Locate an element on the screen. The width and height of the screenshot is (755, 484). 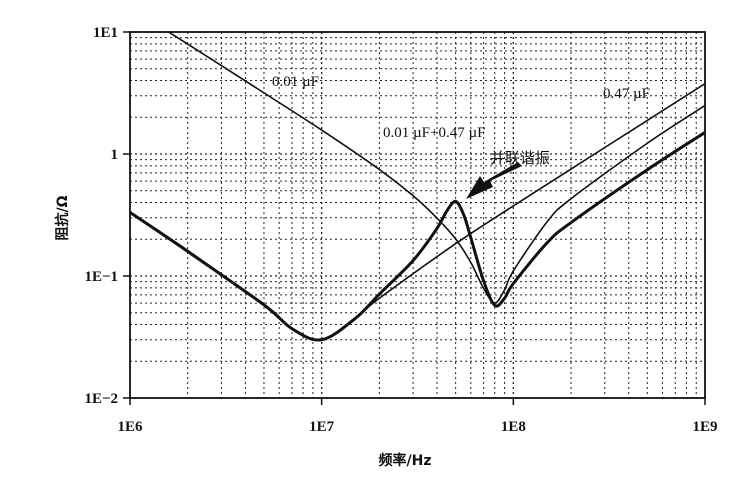
series-label-0.01uF: 0.01 µF is located at coordinates (295, 82).